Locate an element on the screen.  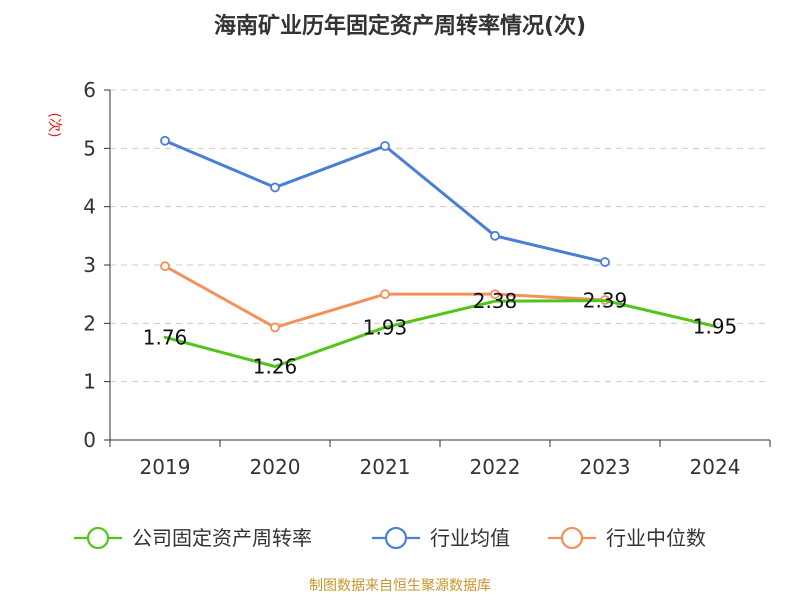
y-tick-label: 1 is located at coordinates (89, 382).